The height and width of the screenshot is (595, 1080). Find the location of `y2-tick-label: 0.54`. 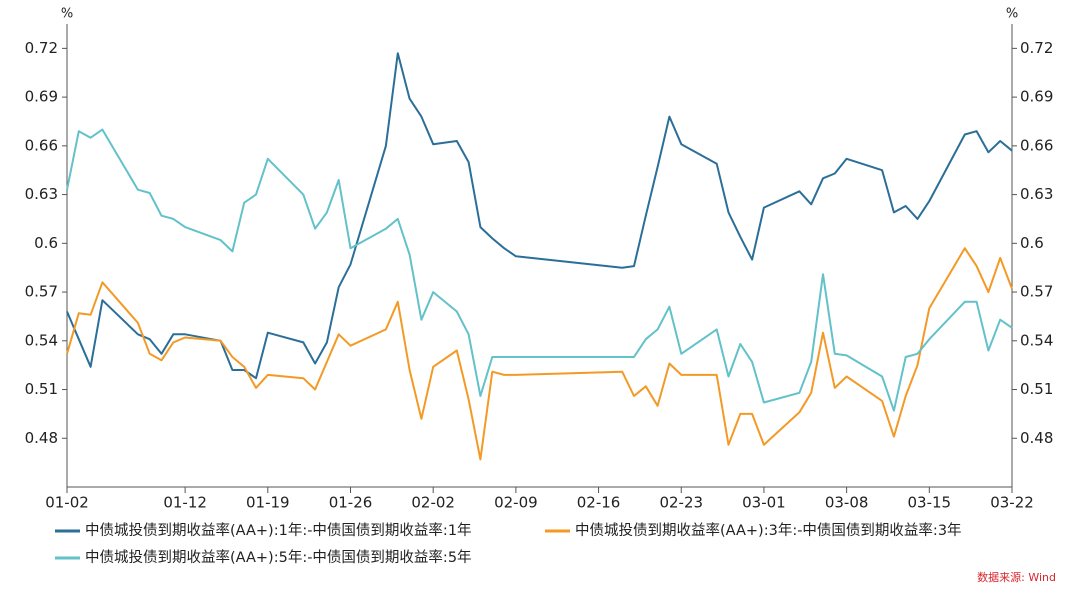

y2-tick-label: 0.54 is located at coordinates (1036, 340).